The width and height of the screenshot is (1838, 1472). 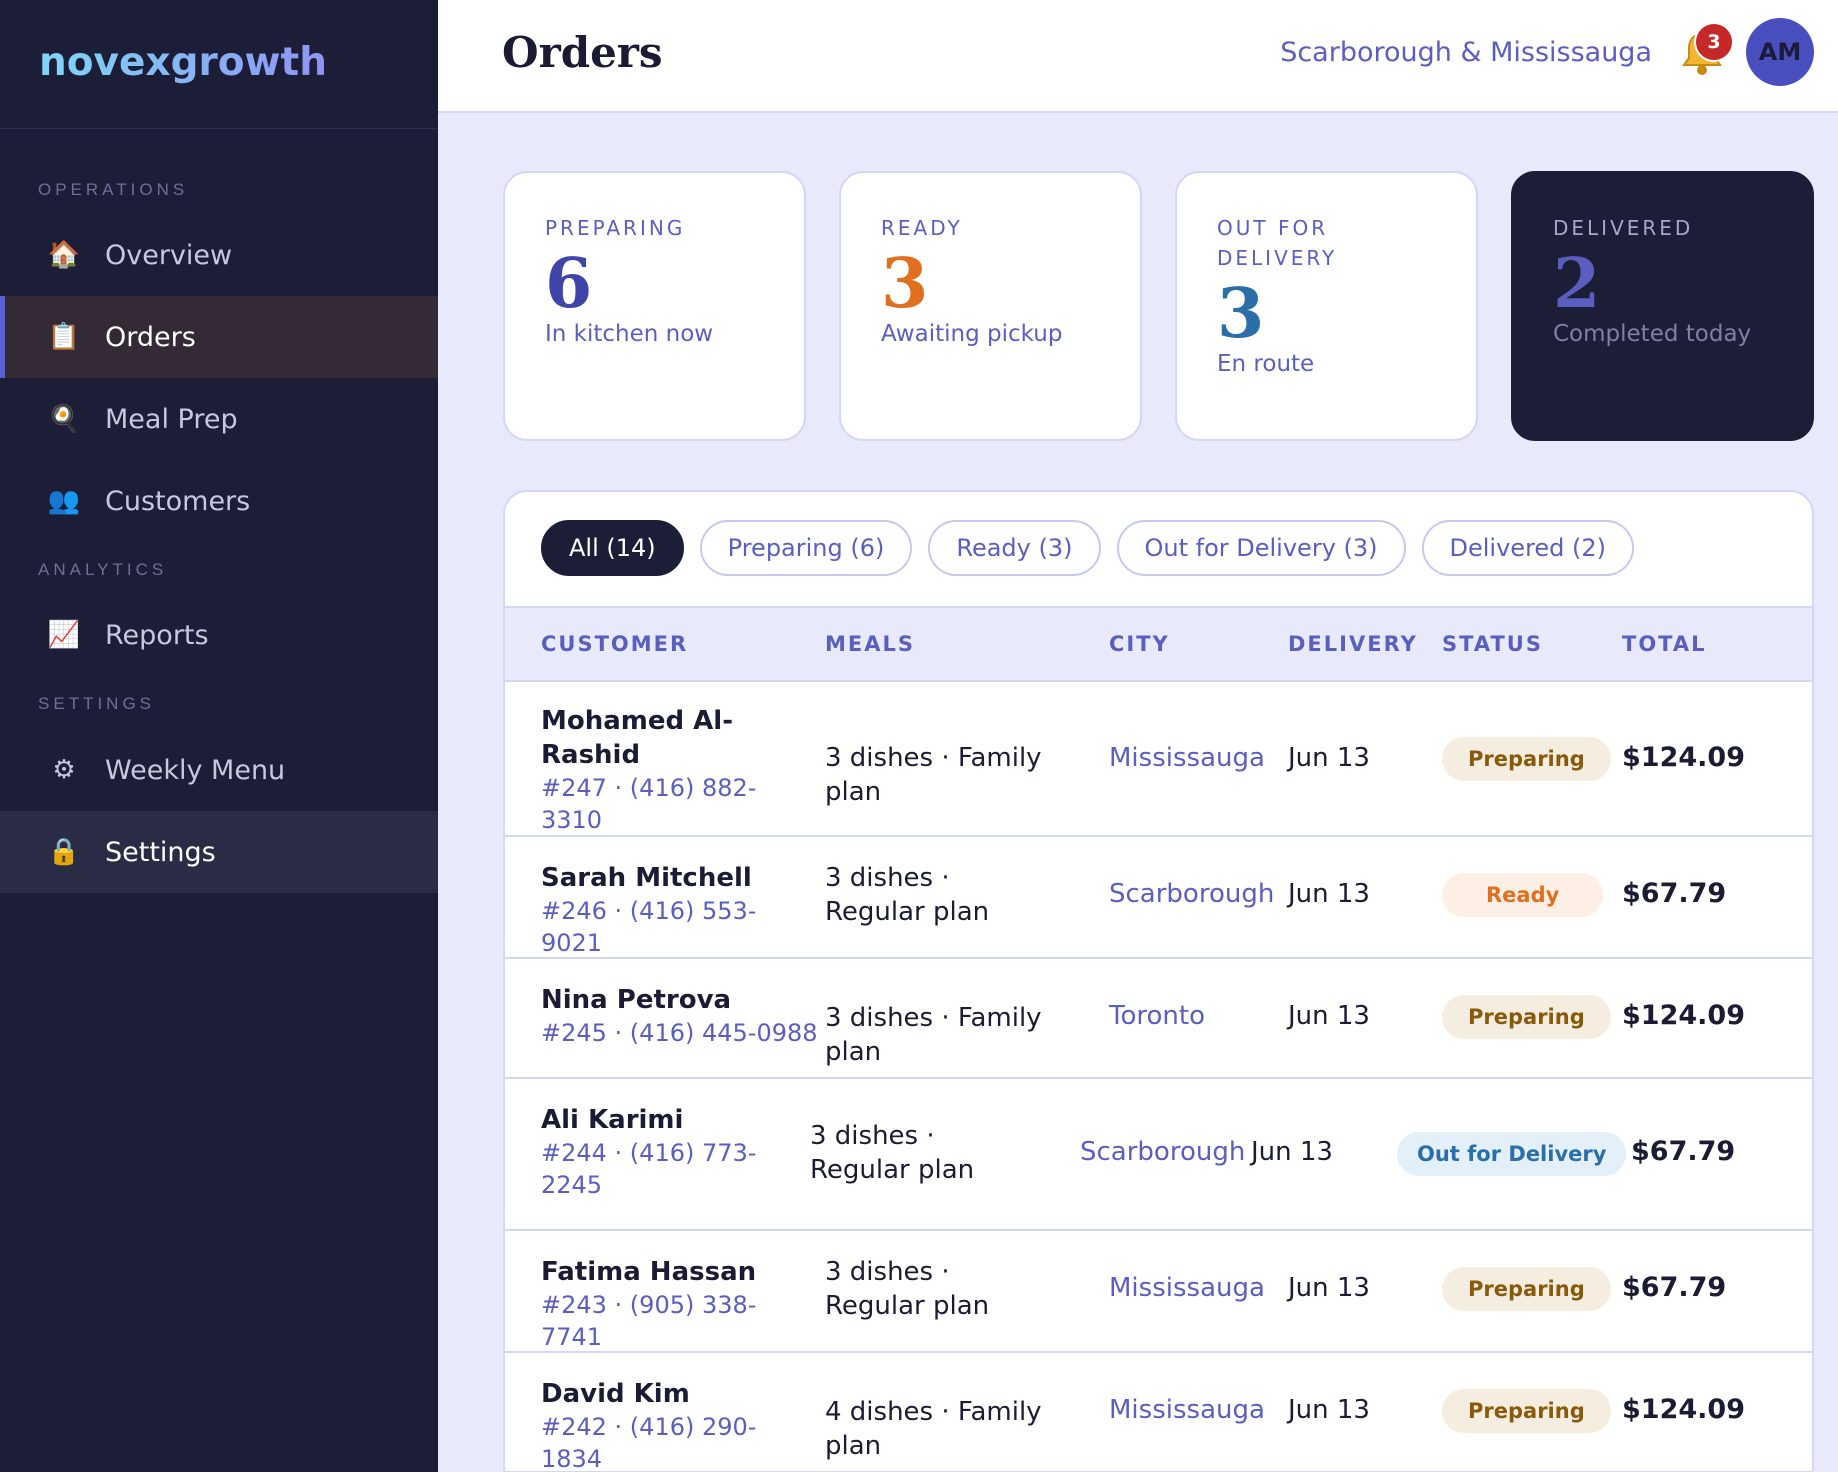 What do you see at coordinates (1277, 243) in the screenshot?
I see `stat-label: OUT FOR DELIVERY` at bounding box center [1277, 243].